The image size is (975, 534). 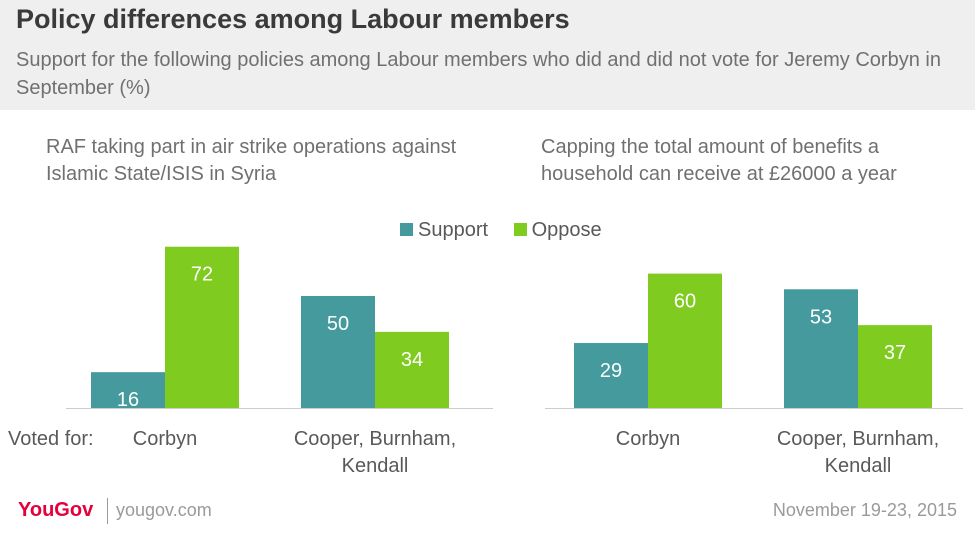 What do you see at coordinates (107, 511) in the screenshot?
I see `footer-divider` at bounding box center [107, 511].